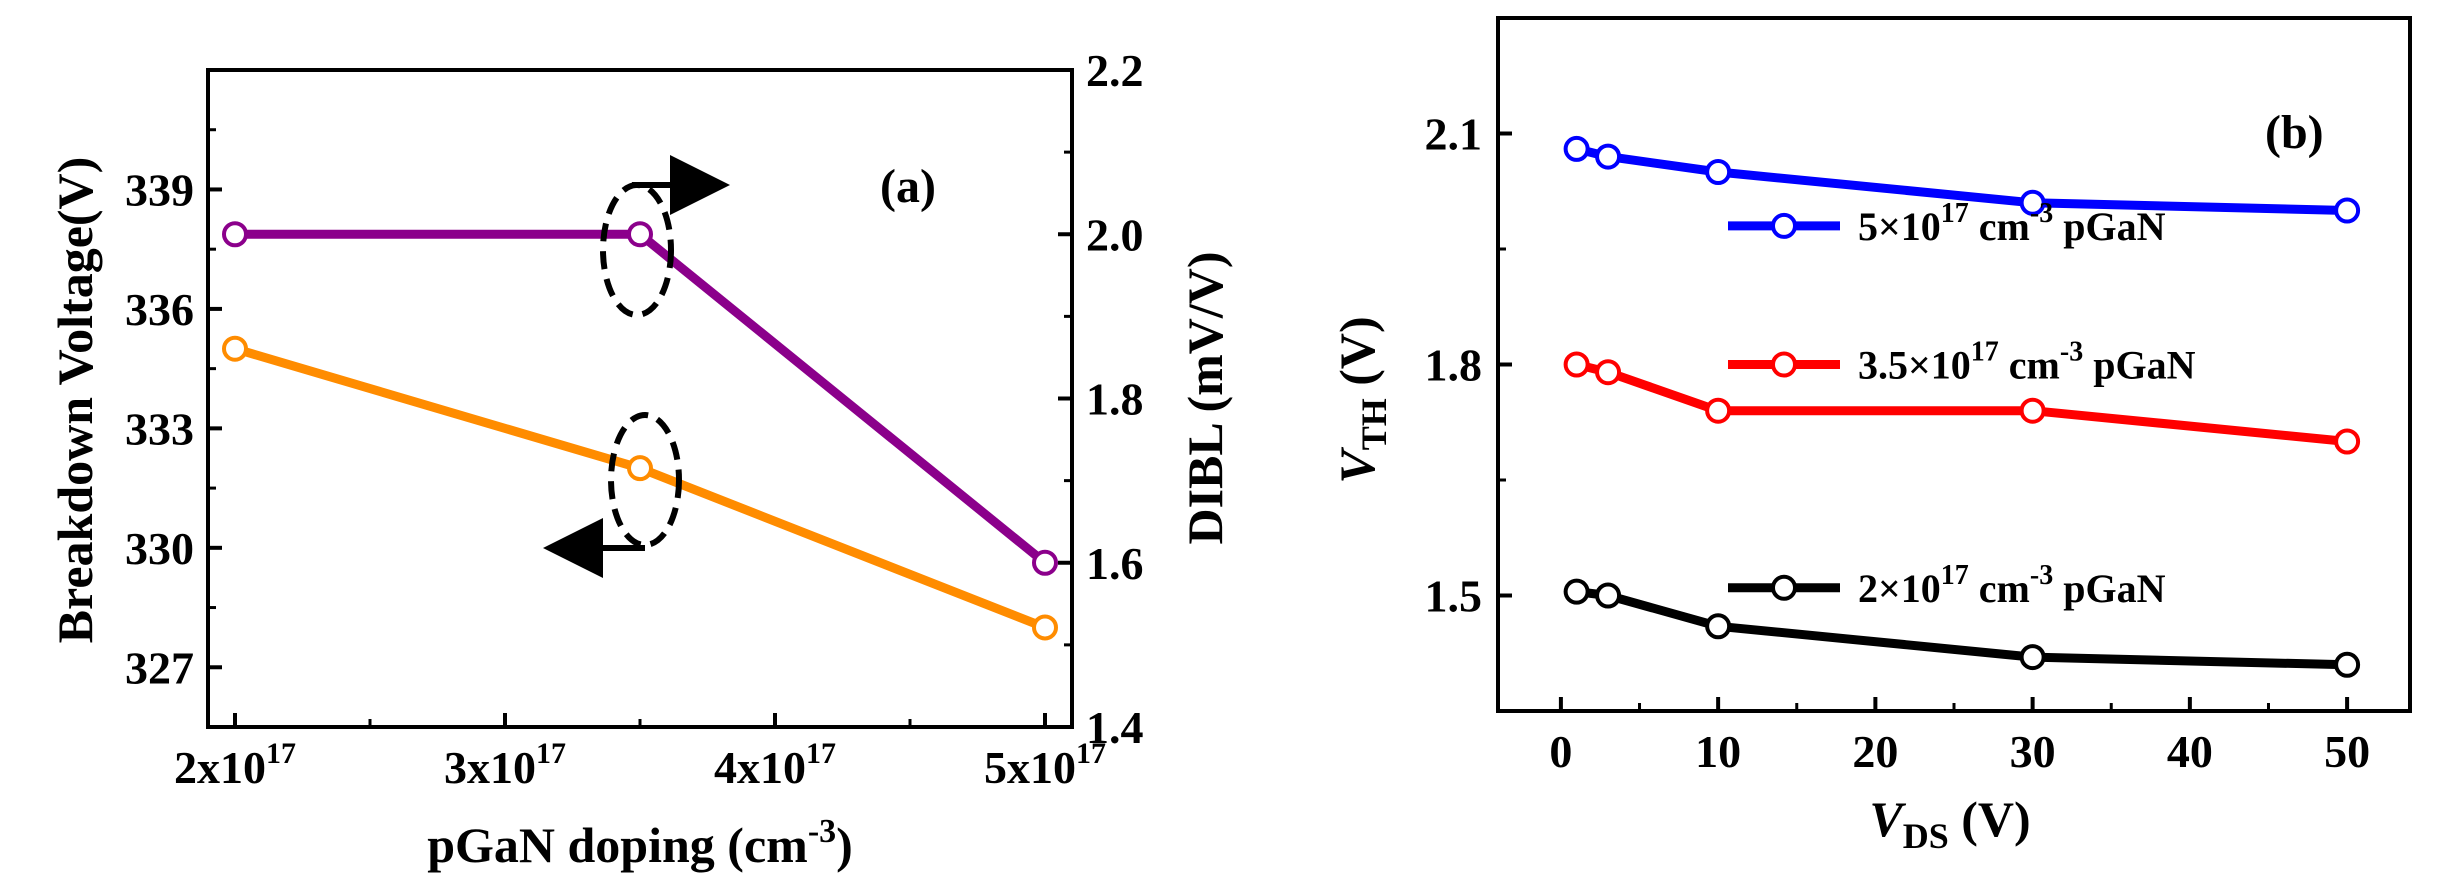 Image resolution: width=2463 pixels, height=894 pixels. What do you see at coordinates (1718, 751) in the screenshot?
I see `b-xtick-label: 10` at bounding box center [1718, 751].